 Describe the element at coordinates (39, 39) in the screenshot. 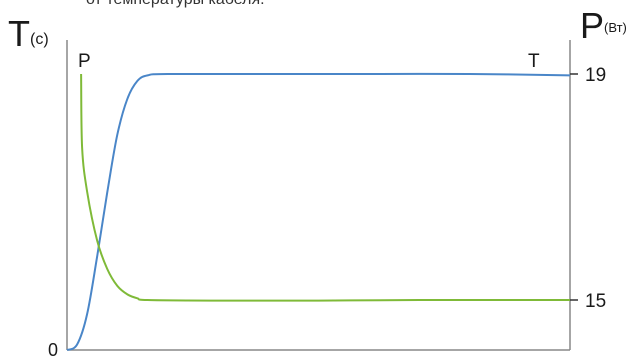

I see `left-axis-title-unit: (c)` at that location.